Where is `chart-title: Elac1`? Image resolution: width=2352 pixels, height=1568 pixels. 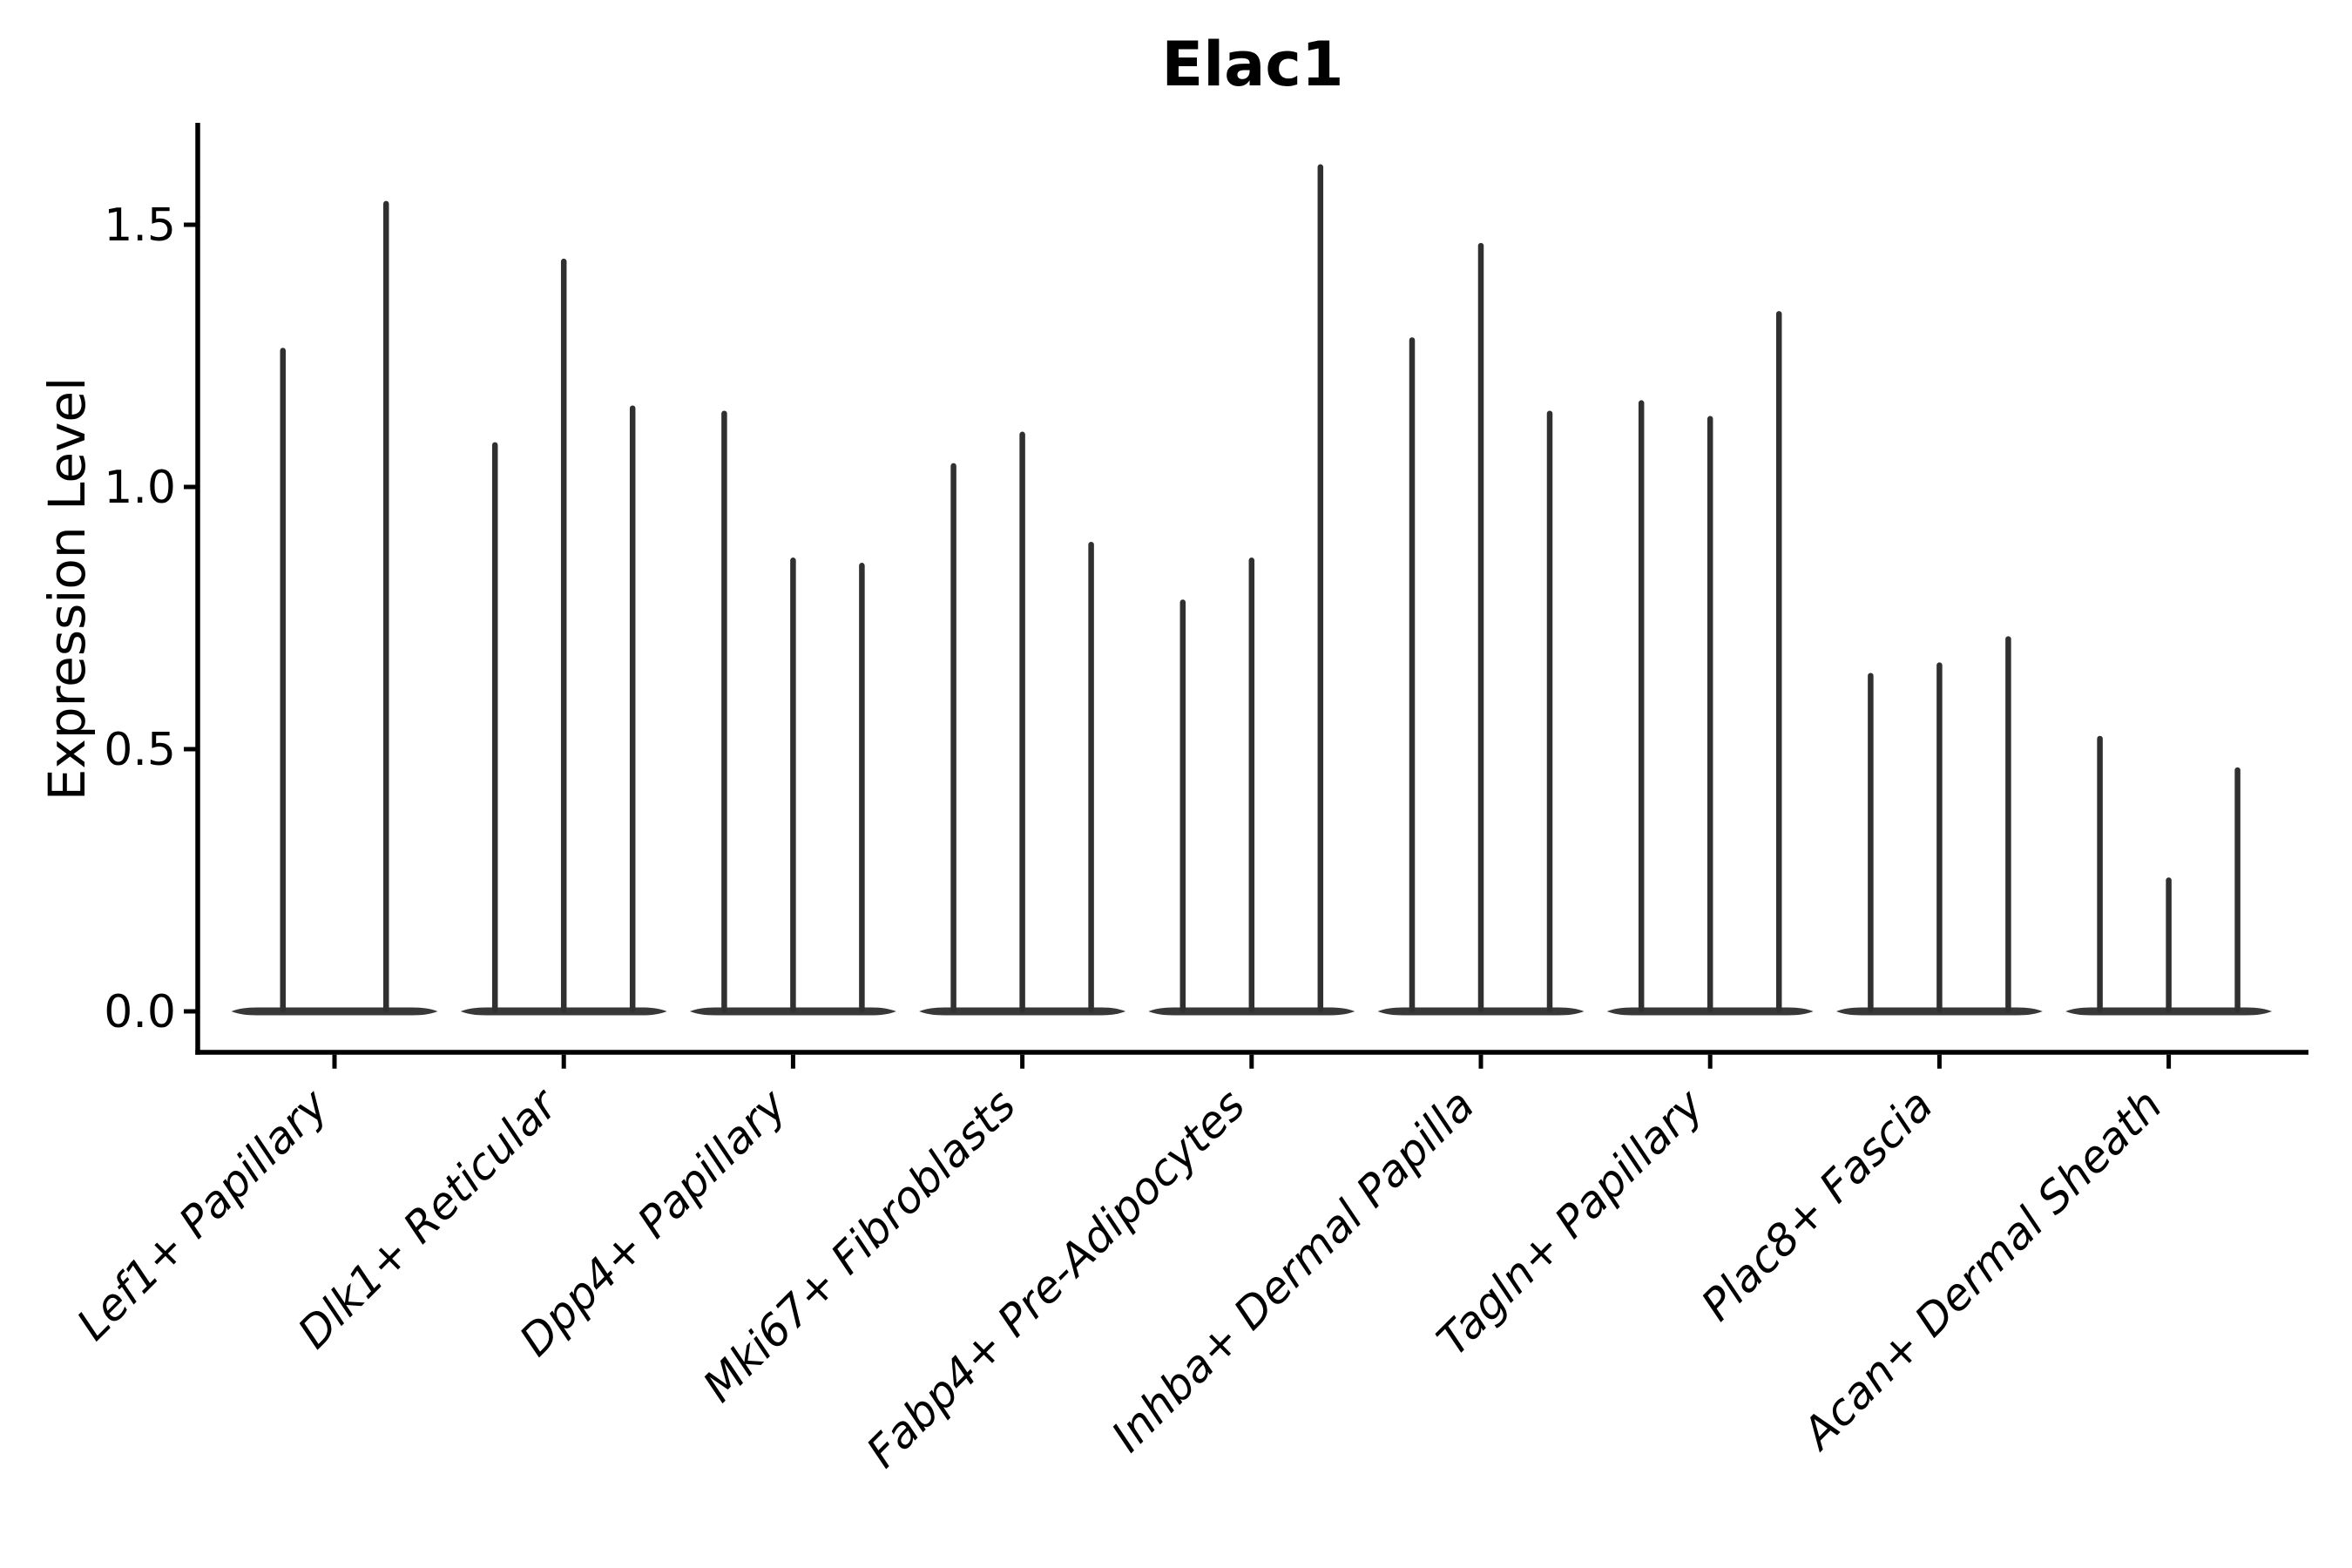
chart-title: Elac1 is located at coordinates (1252, 64).